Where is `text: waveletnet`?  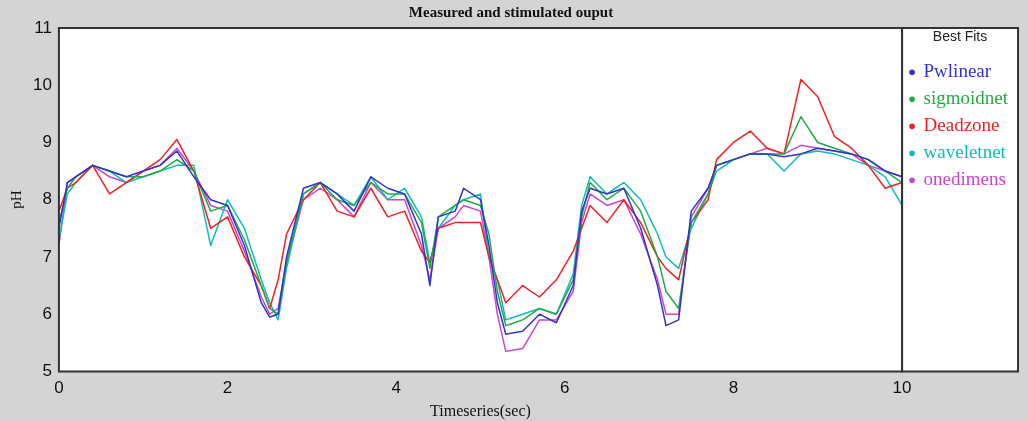 text: waveletnet is located at coordinates (965, 152).